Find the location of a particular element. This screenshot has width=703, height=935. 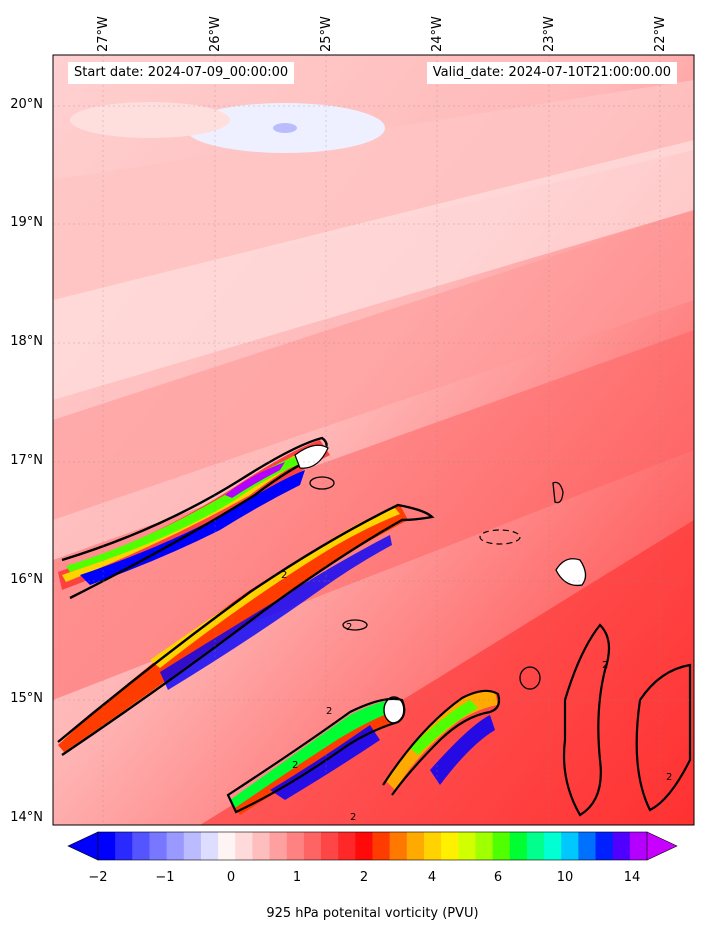

lon-label: 22°W is located at coordinates (660, 34).